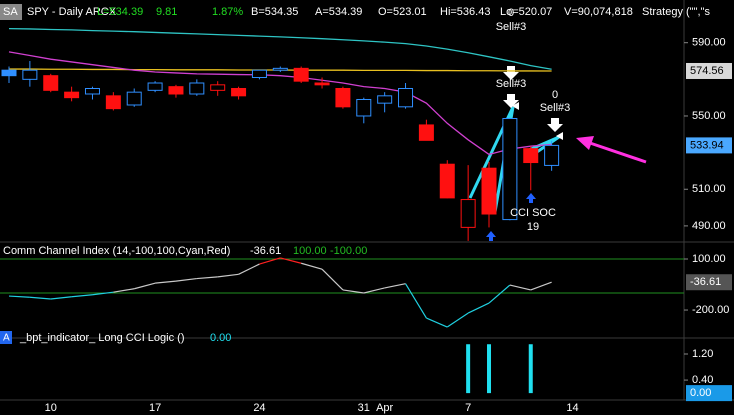  What do you see at coordinates (72, 12) in the screenshot?
I see `symbol: SPY - Daily ARCX` at bounding box center [72, 12].